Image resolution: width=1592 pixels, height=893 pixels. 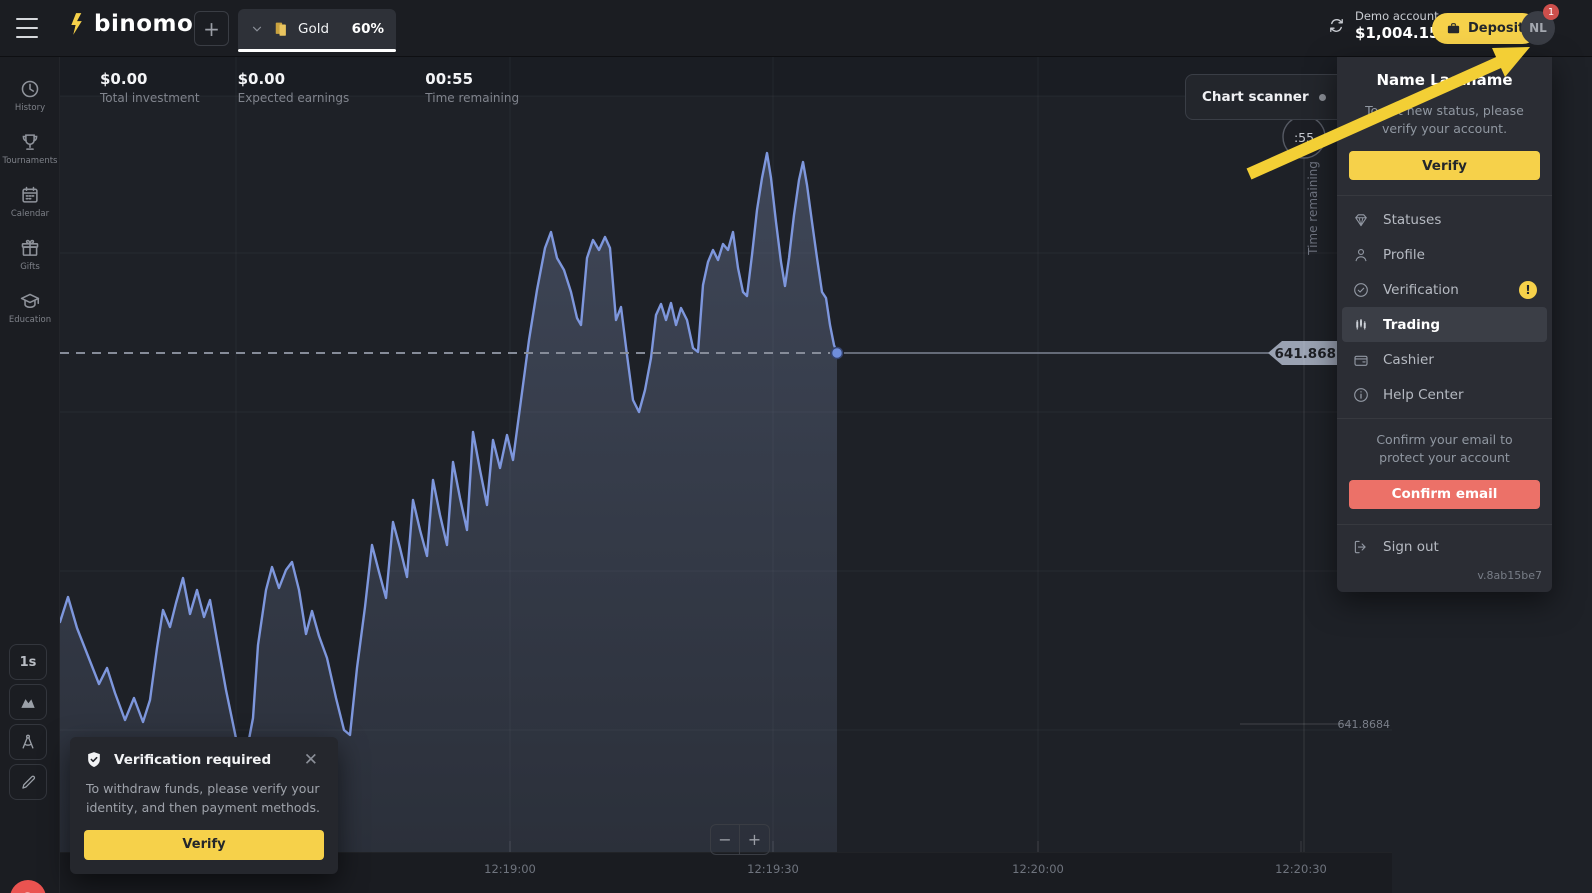 I want to click on sidebar-item-label: History, so click(x=30, y=108).